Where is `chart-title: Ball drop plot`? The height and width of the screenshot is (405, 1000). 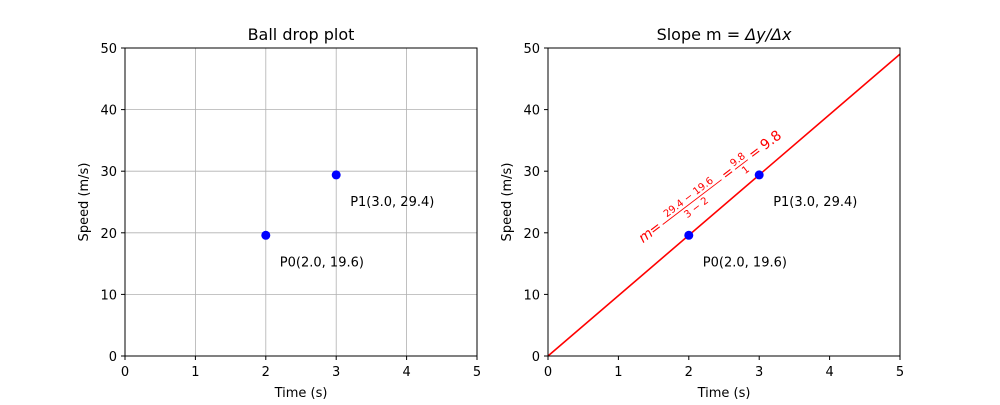
chart-title: Ball drop plot is located at coordinates (301, 34).